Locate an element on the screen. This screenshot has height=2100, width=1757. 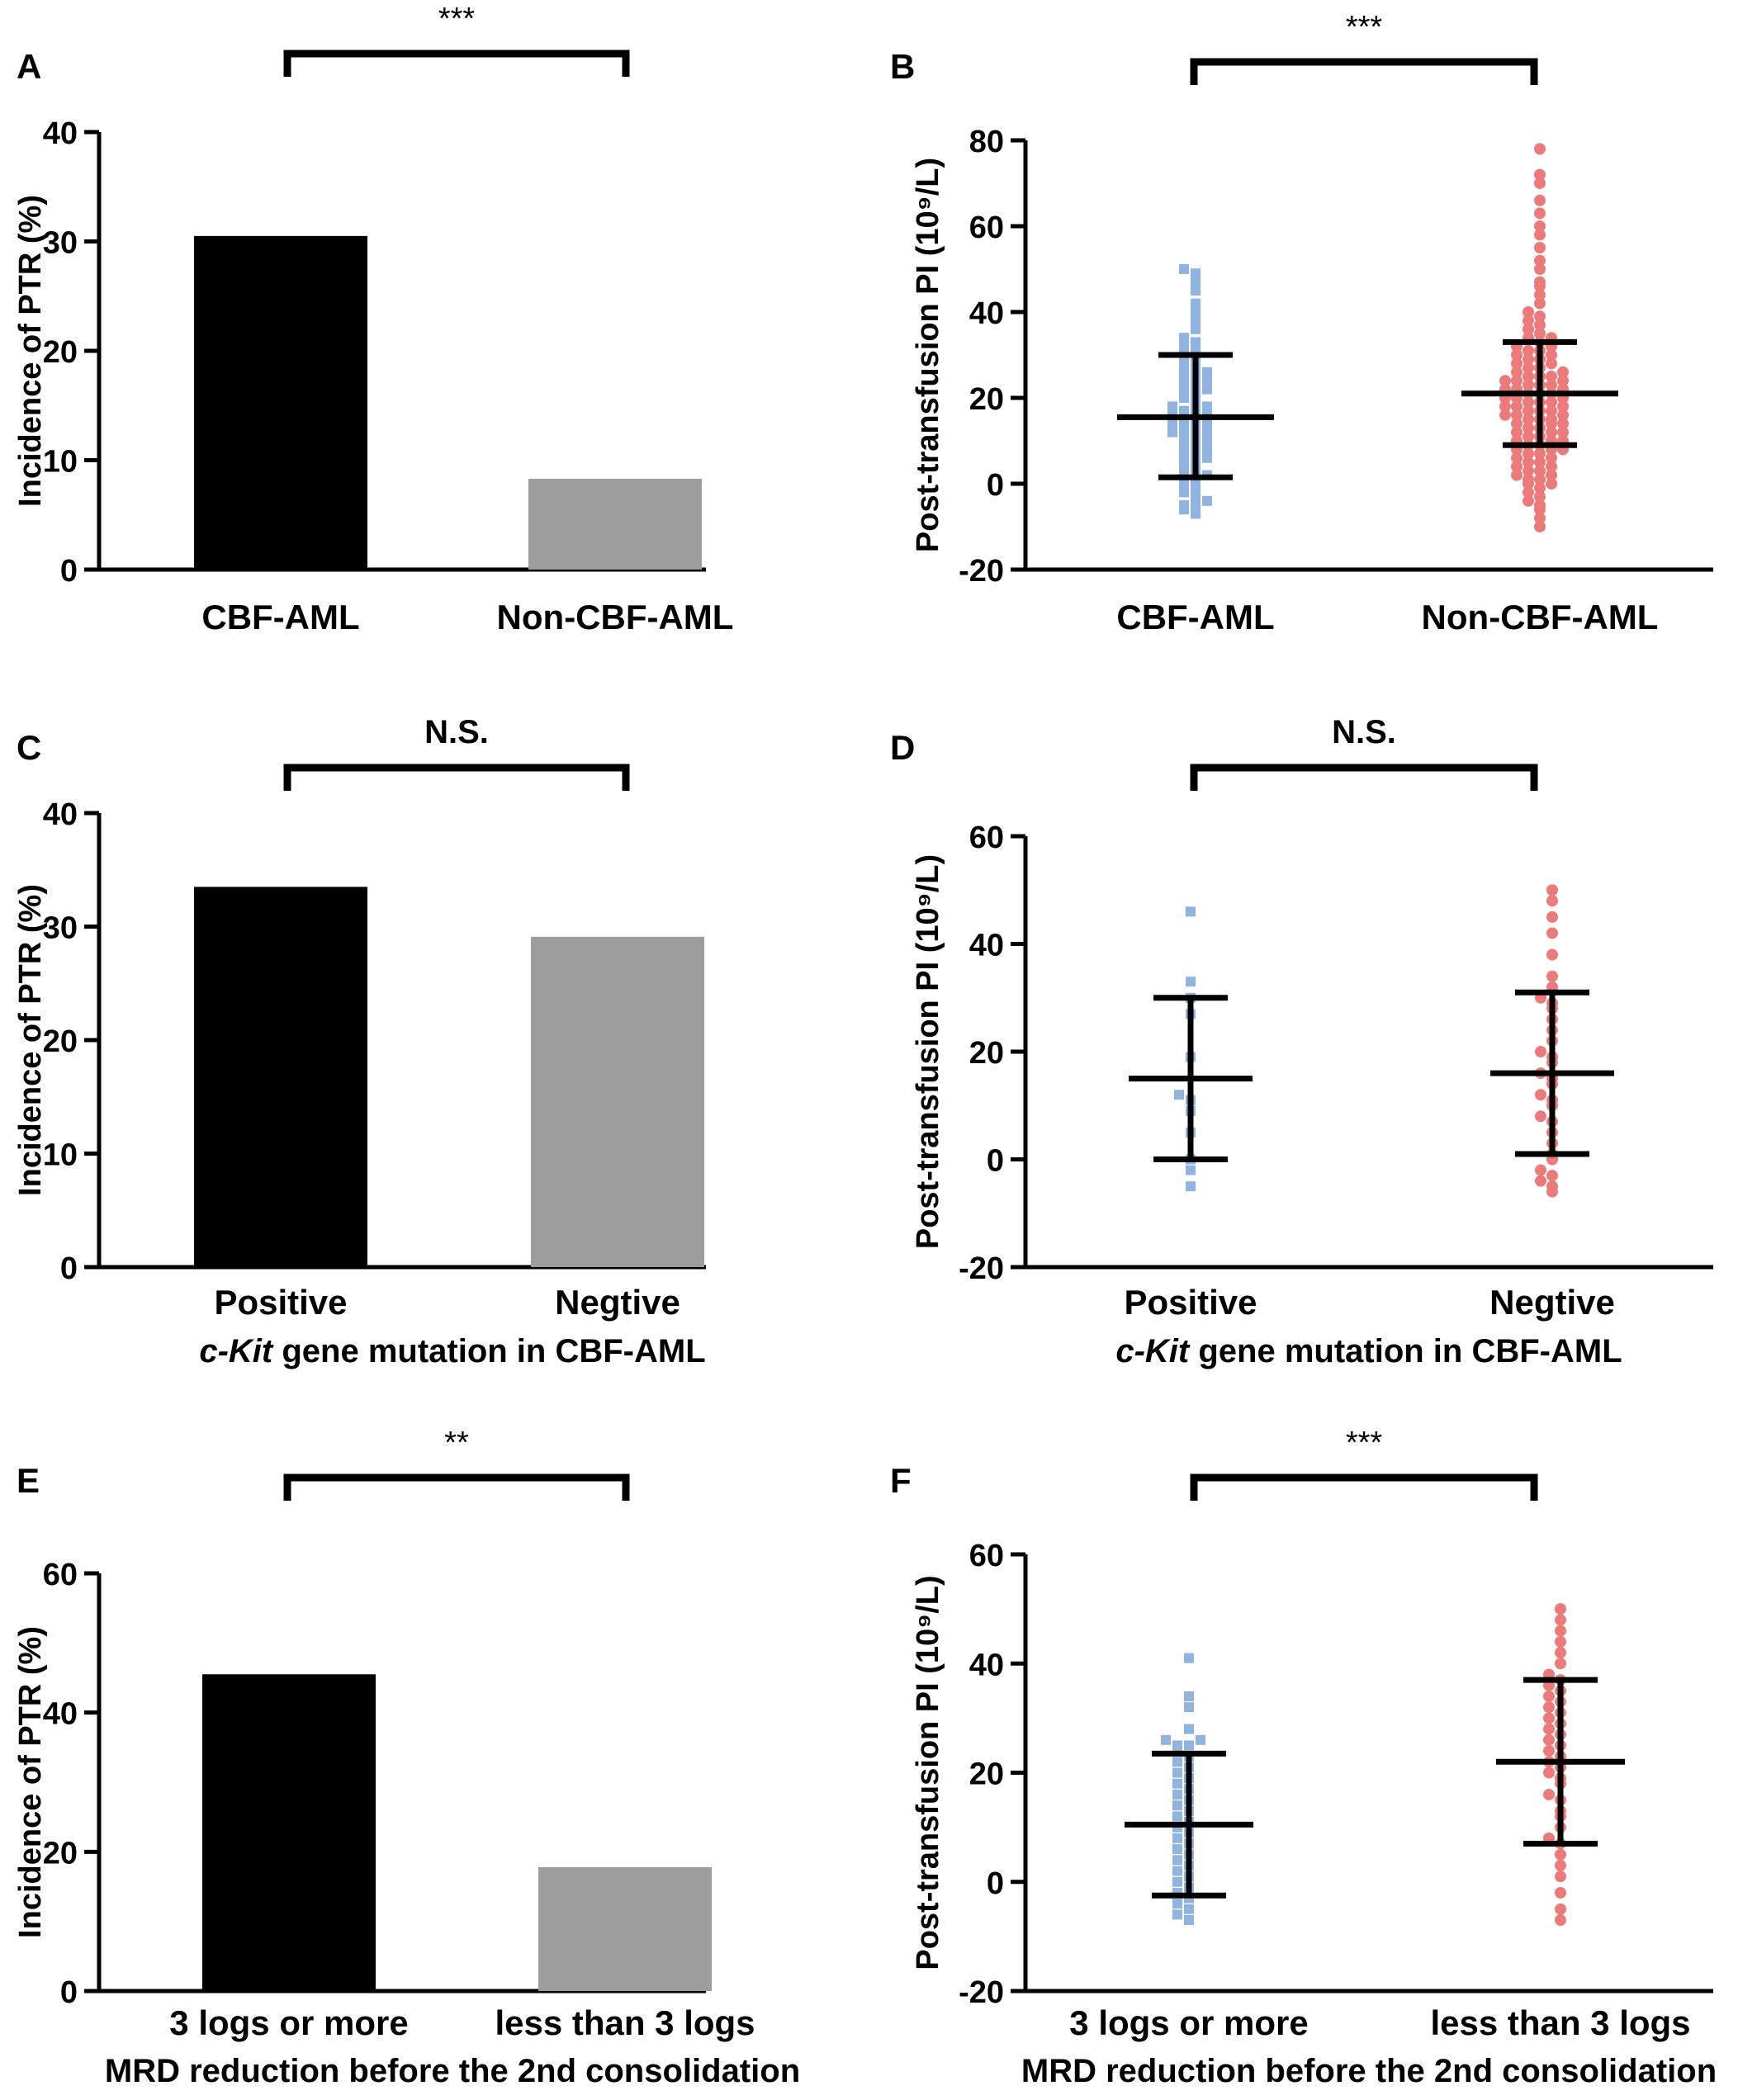
x-category-label: CBF-AML is located at coordinates (280, 617).